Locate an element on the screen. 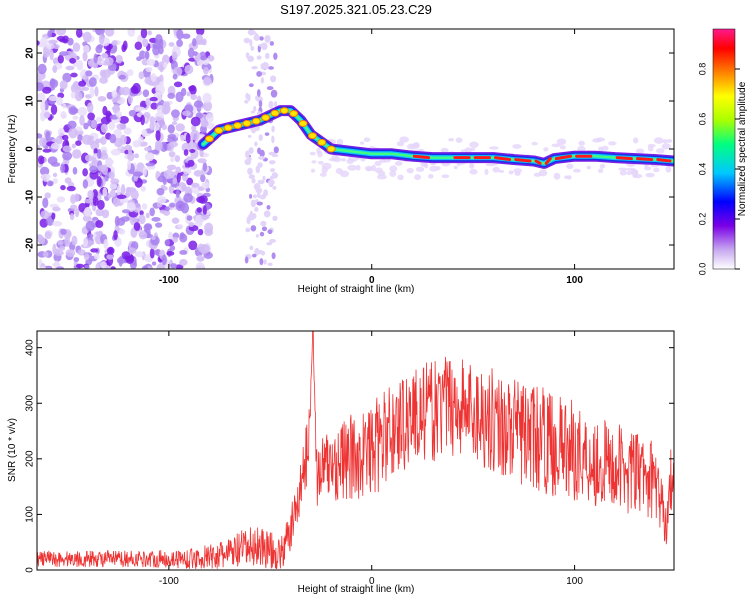 This screenshot has height=600, width=750. y-tick-label: 0 is located at coordinates (30, 570).